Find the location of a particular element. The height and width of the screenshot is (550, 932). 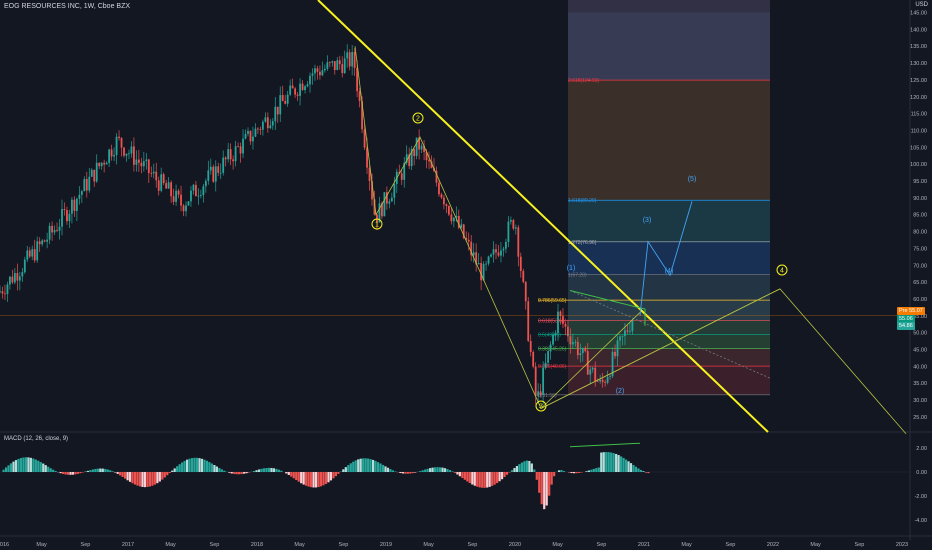

fib-level-label: 0.236(40.06) is located at coordinates (552, 367).